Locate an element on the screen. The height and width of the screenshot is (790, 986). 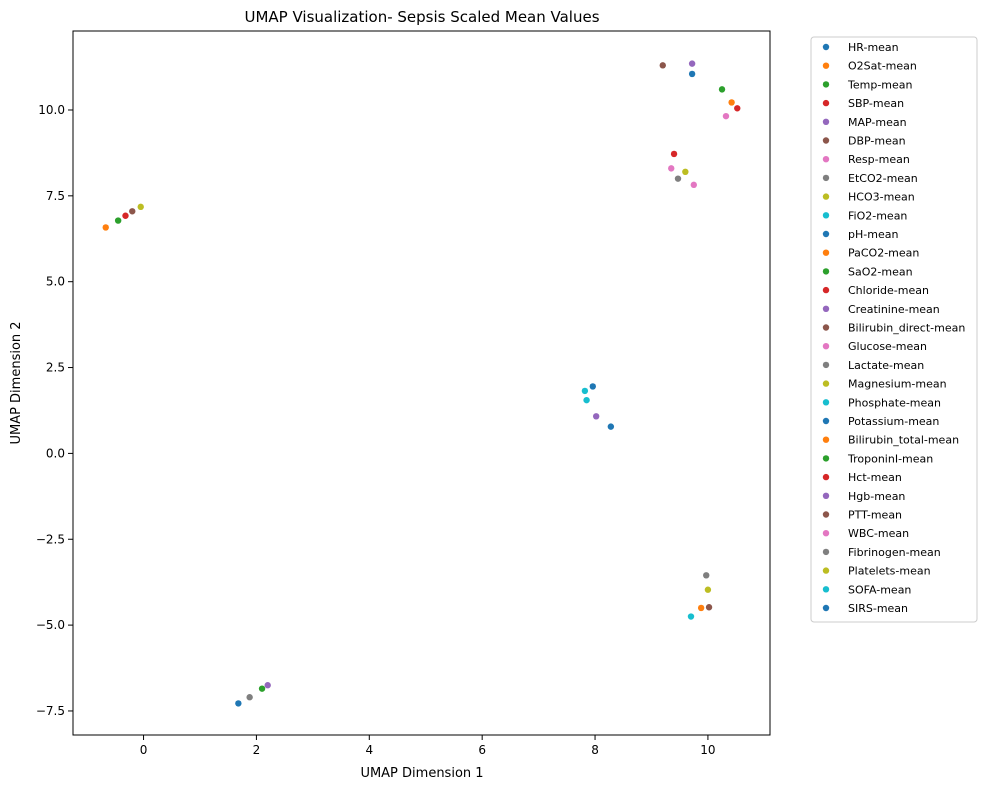
legend-label: Temp-mean is located at coordinates (880, 84).